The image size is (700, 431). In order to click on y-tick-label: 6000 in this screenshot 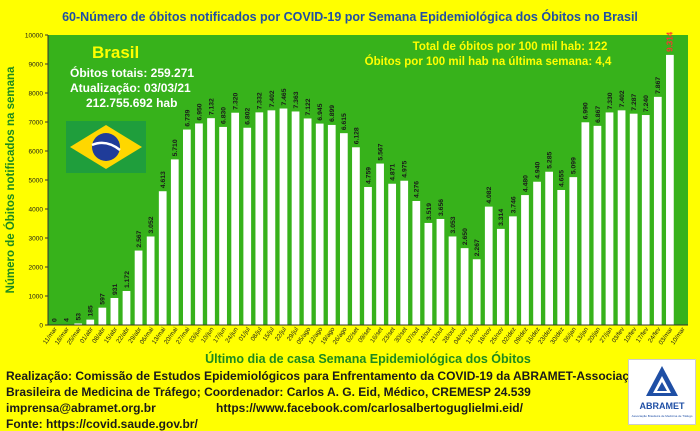, I will do `click(36, 152)`.